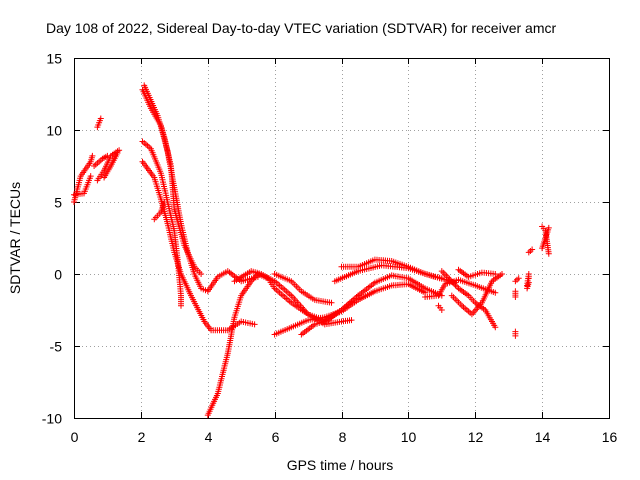 The image size is (640, 480). I want to click on series-o, so click(476, 294).